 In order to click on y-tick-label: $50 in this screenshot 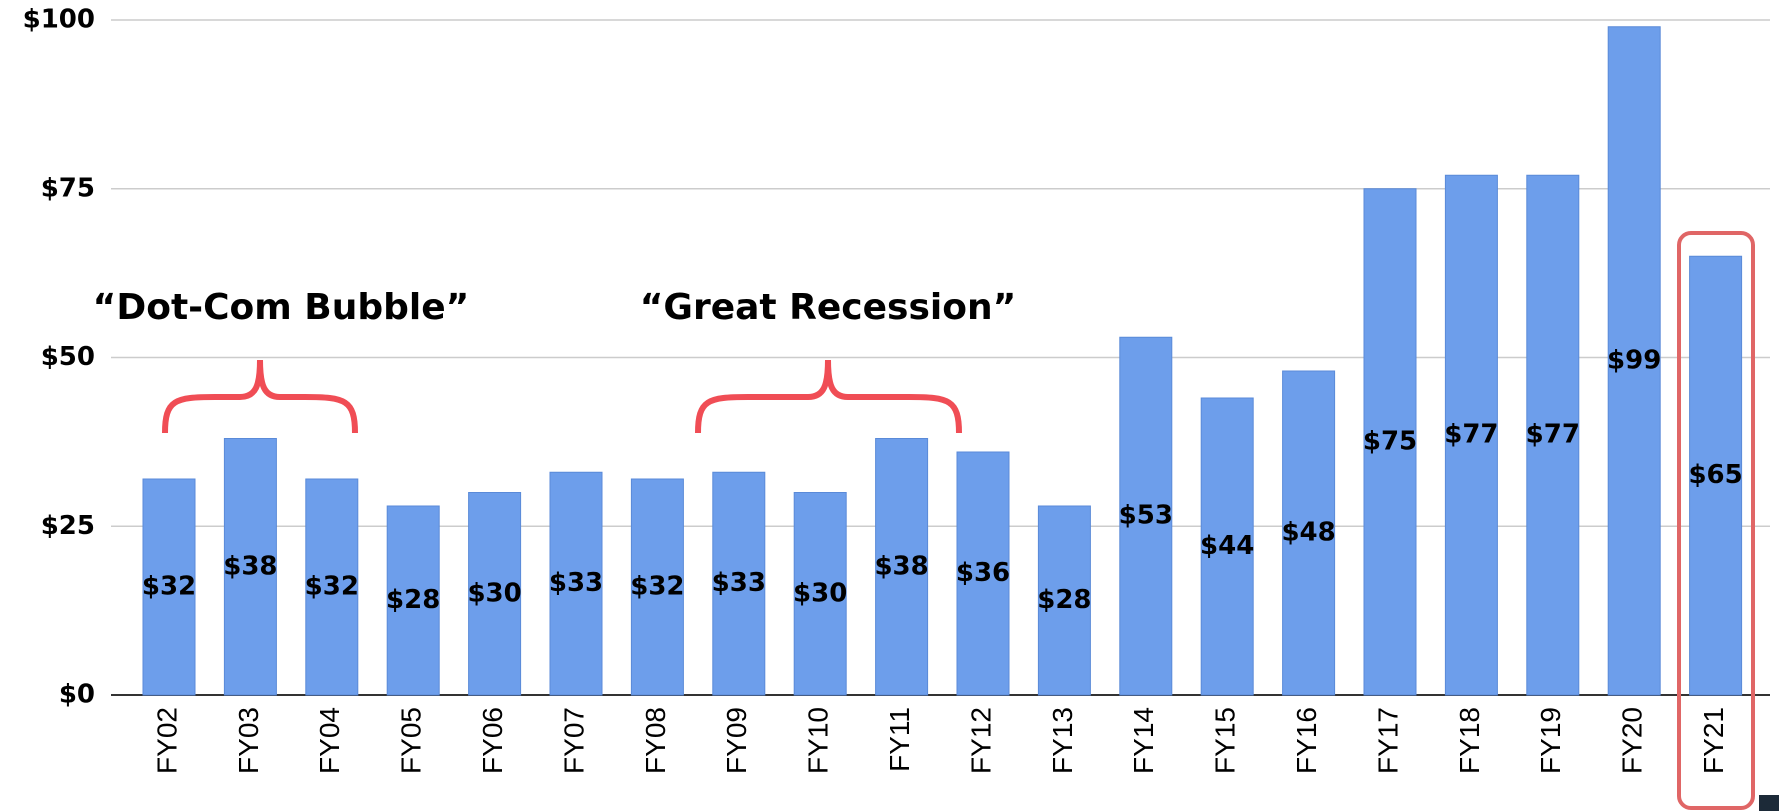, I will do `click(68, 357)`.